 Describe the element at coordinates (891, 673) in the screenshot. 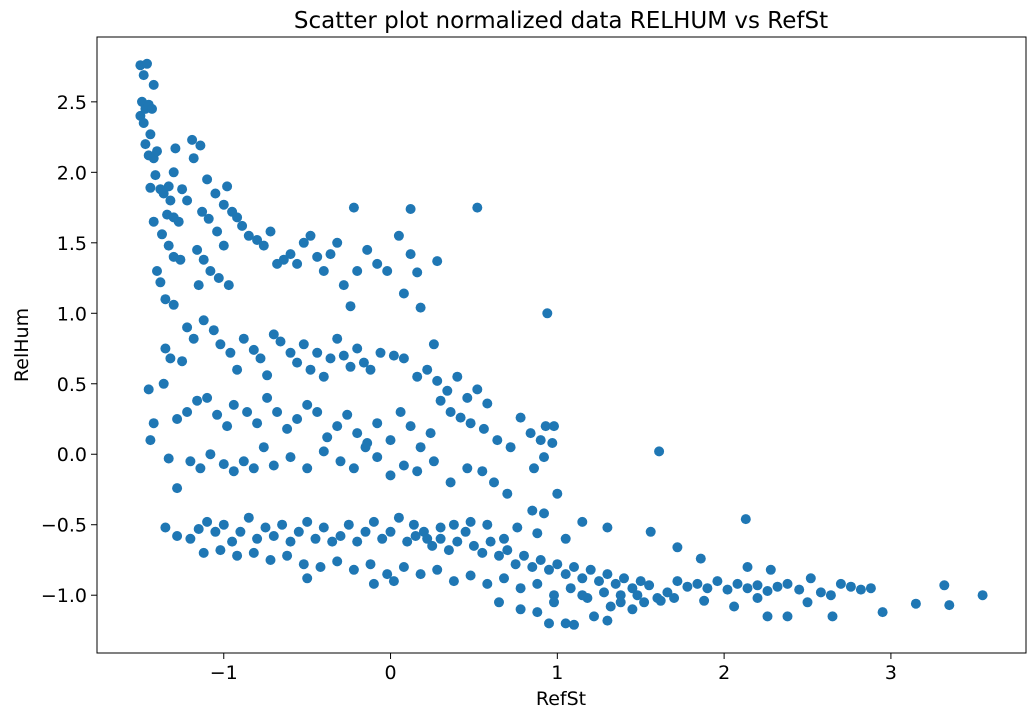

I see `x-tick-label: 3` at that location.